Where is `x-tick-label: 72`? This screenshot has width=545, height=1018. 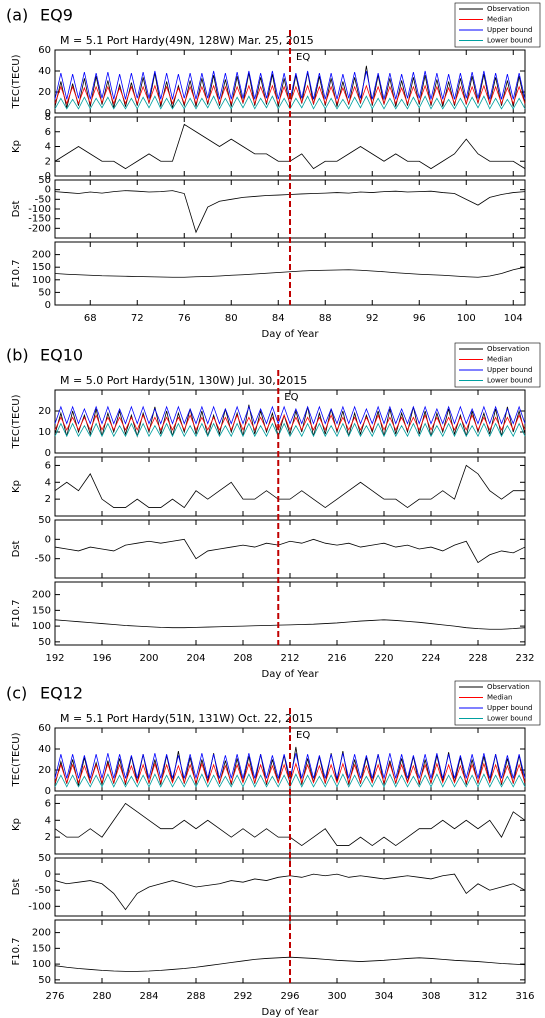
x-tick-label: 72 is located at coordinates (137, 318).